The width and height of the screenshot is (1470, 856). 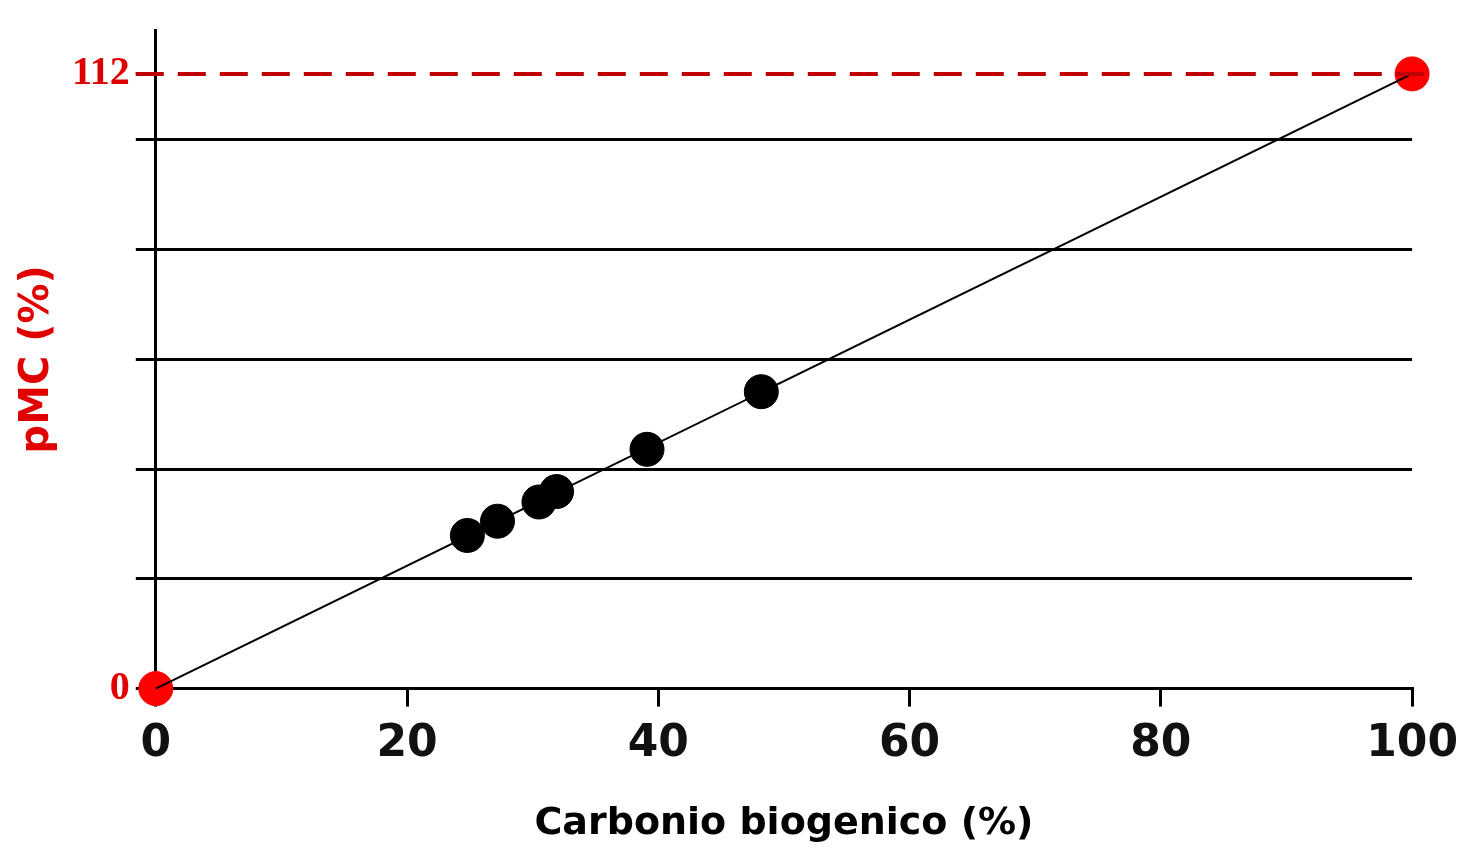 What do you see at coordinates (156, 741) in the screenshot?
I see `x-tick-label: 0` at bounding box center [156, 741].